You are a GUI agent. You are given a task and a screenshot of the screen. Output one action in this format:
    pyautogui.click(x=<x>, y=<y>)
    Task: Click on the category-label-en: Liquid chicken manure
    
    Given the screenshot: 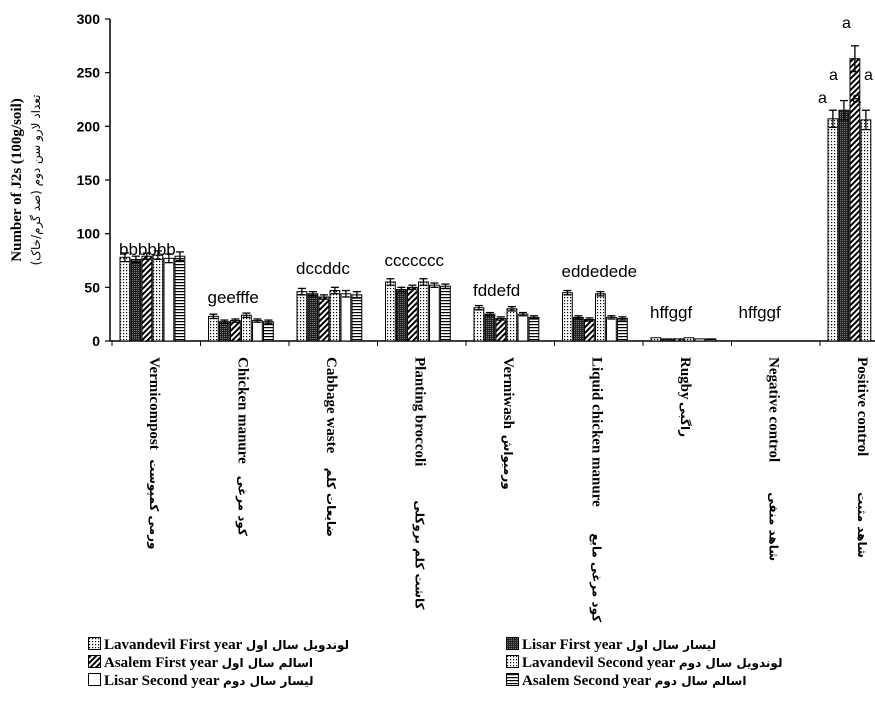 What is the action you would take?
    pyautogui.click(x=597, y=432)
    